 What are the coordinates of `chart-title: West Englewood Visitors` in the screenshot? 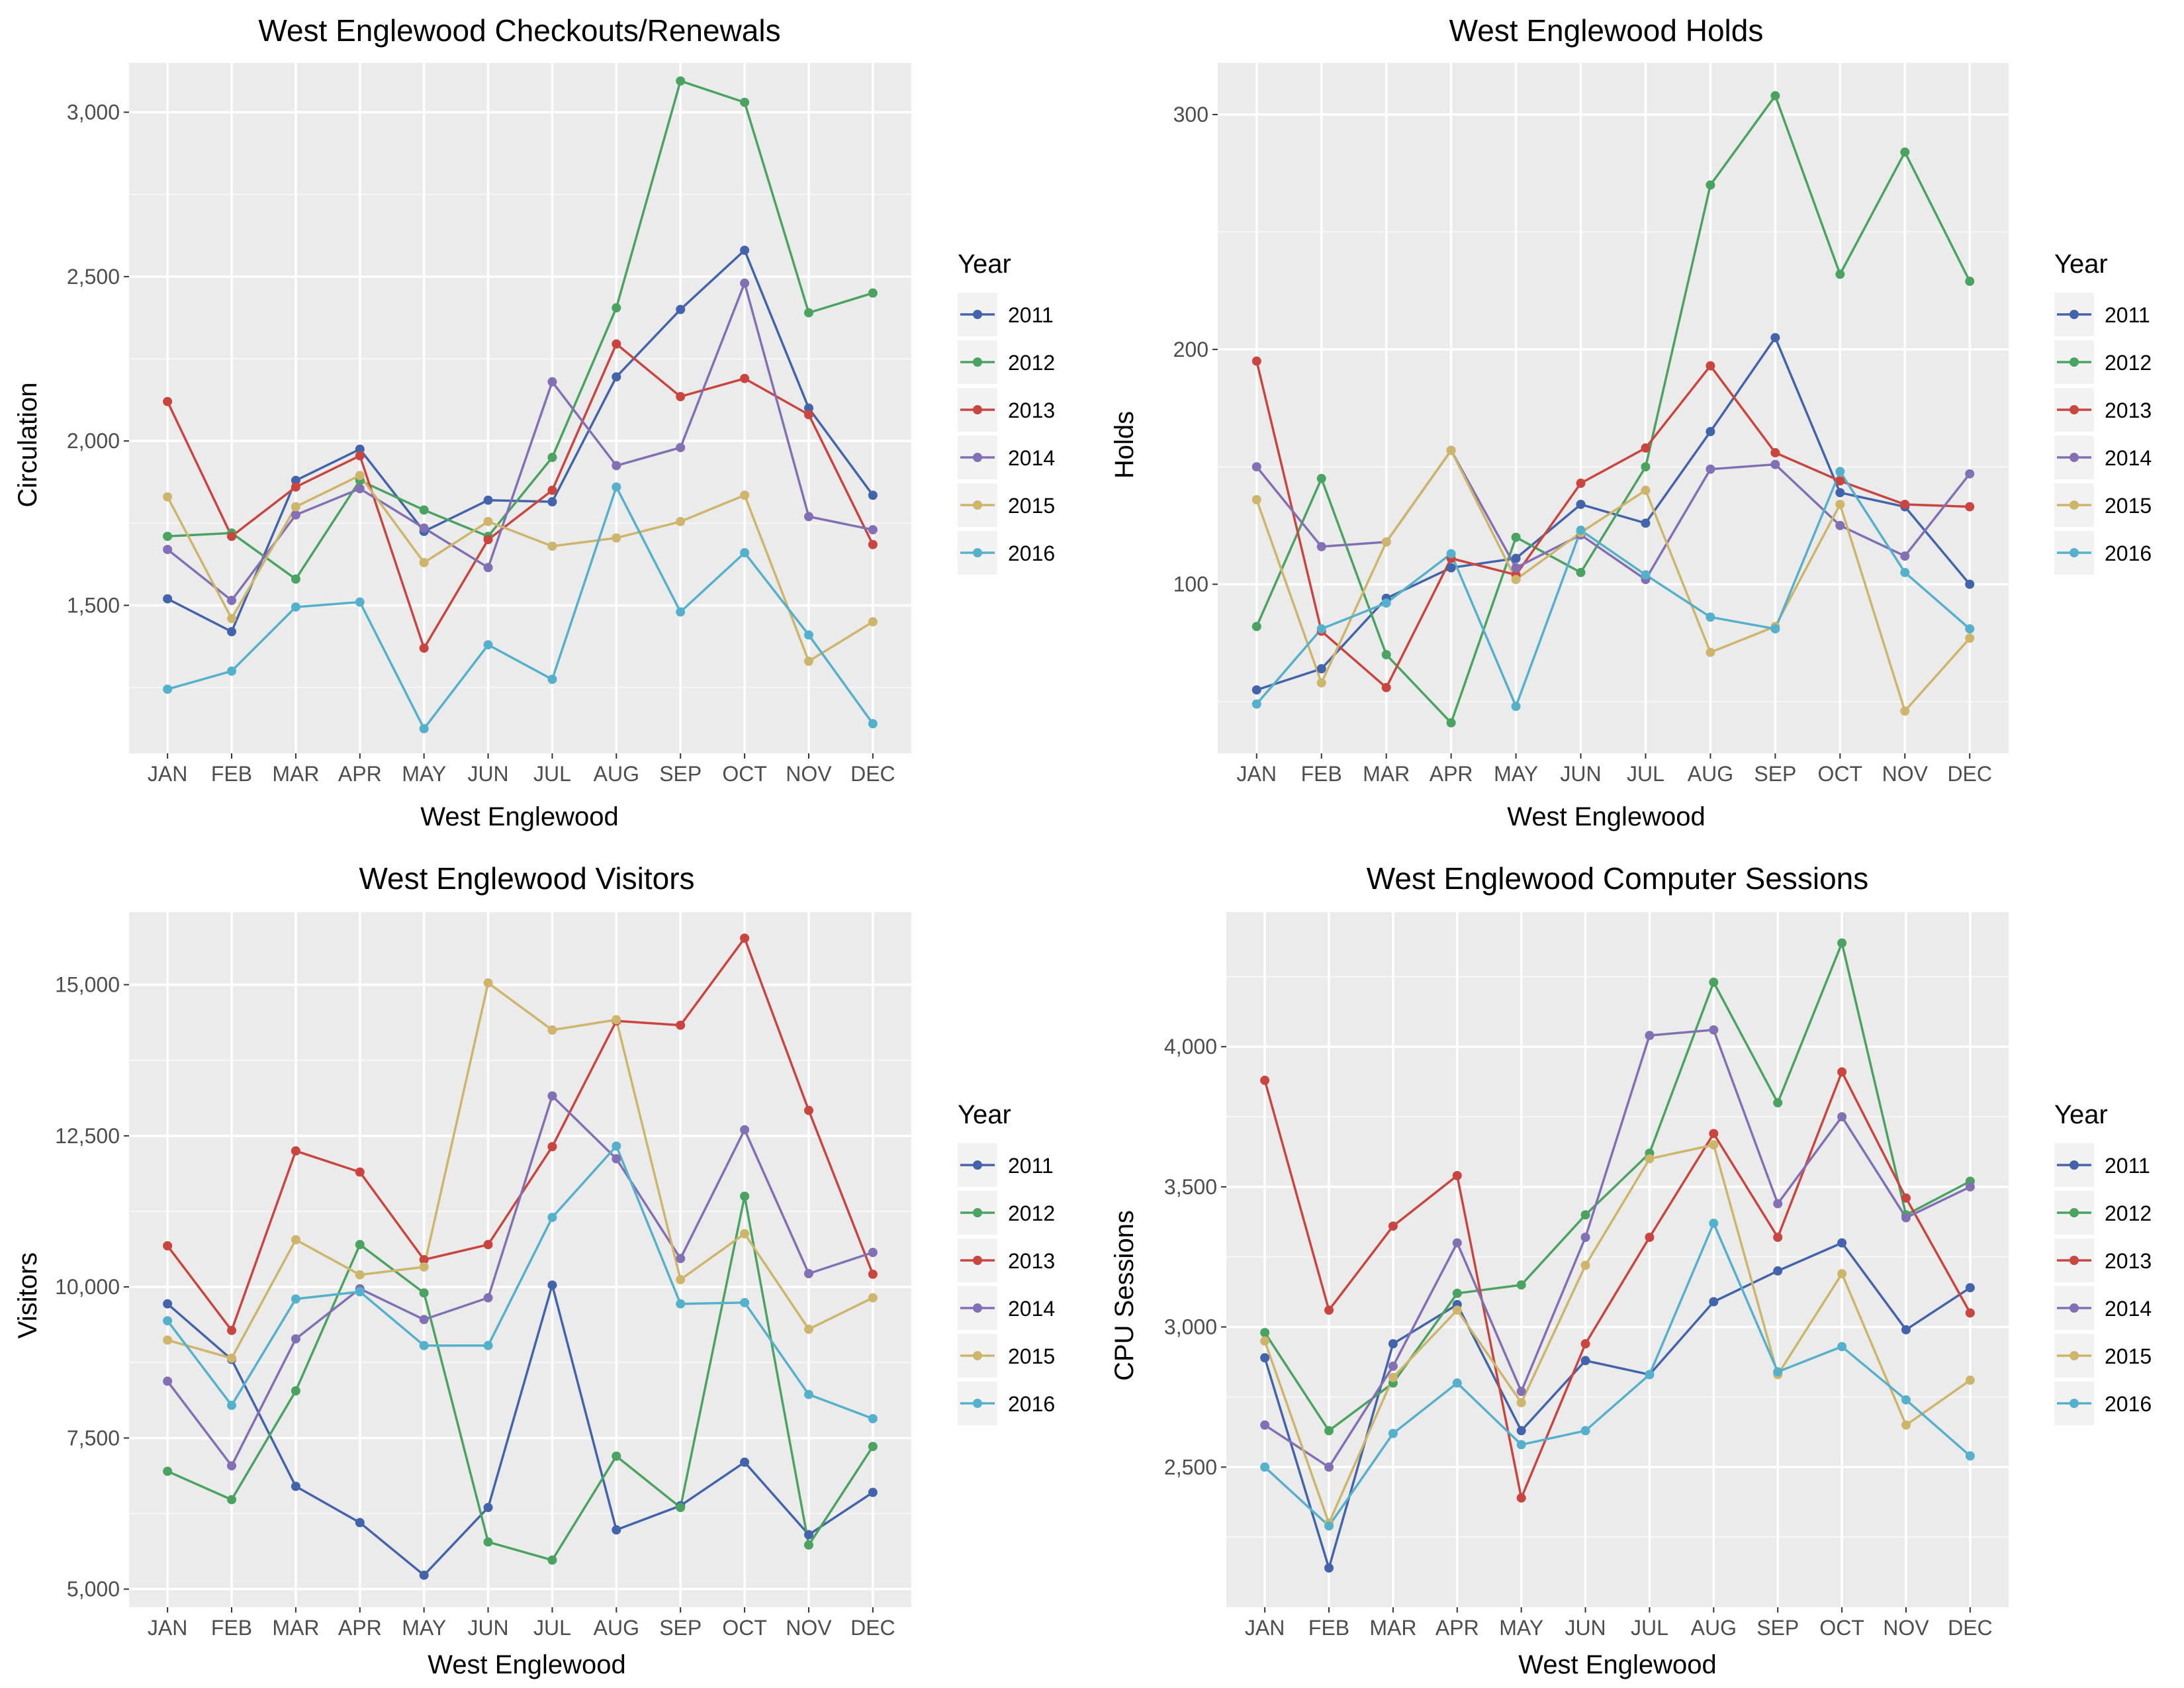 It's located at (526, 878).